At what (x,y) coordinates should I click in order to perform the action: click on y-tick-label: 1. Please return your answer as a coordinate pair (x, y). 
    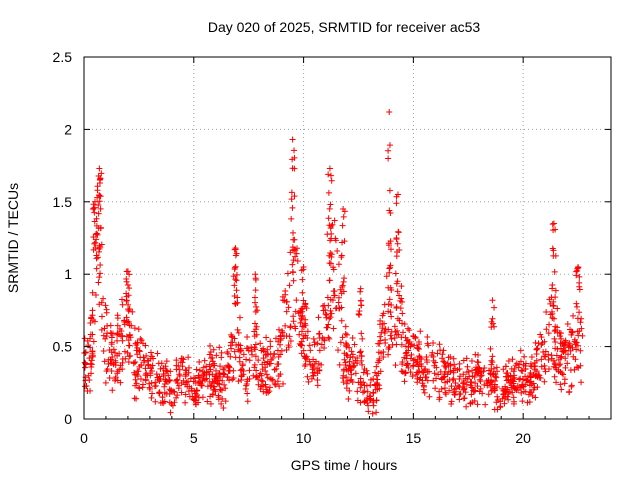
    Looking at the image, I should click on (68, 274).